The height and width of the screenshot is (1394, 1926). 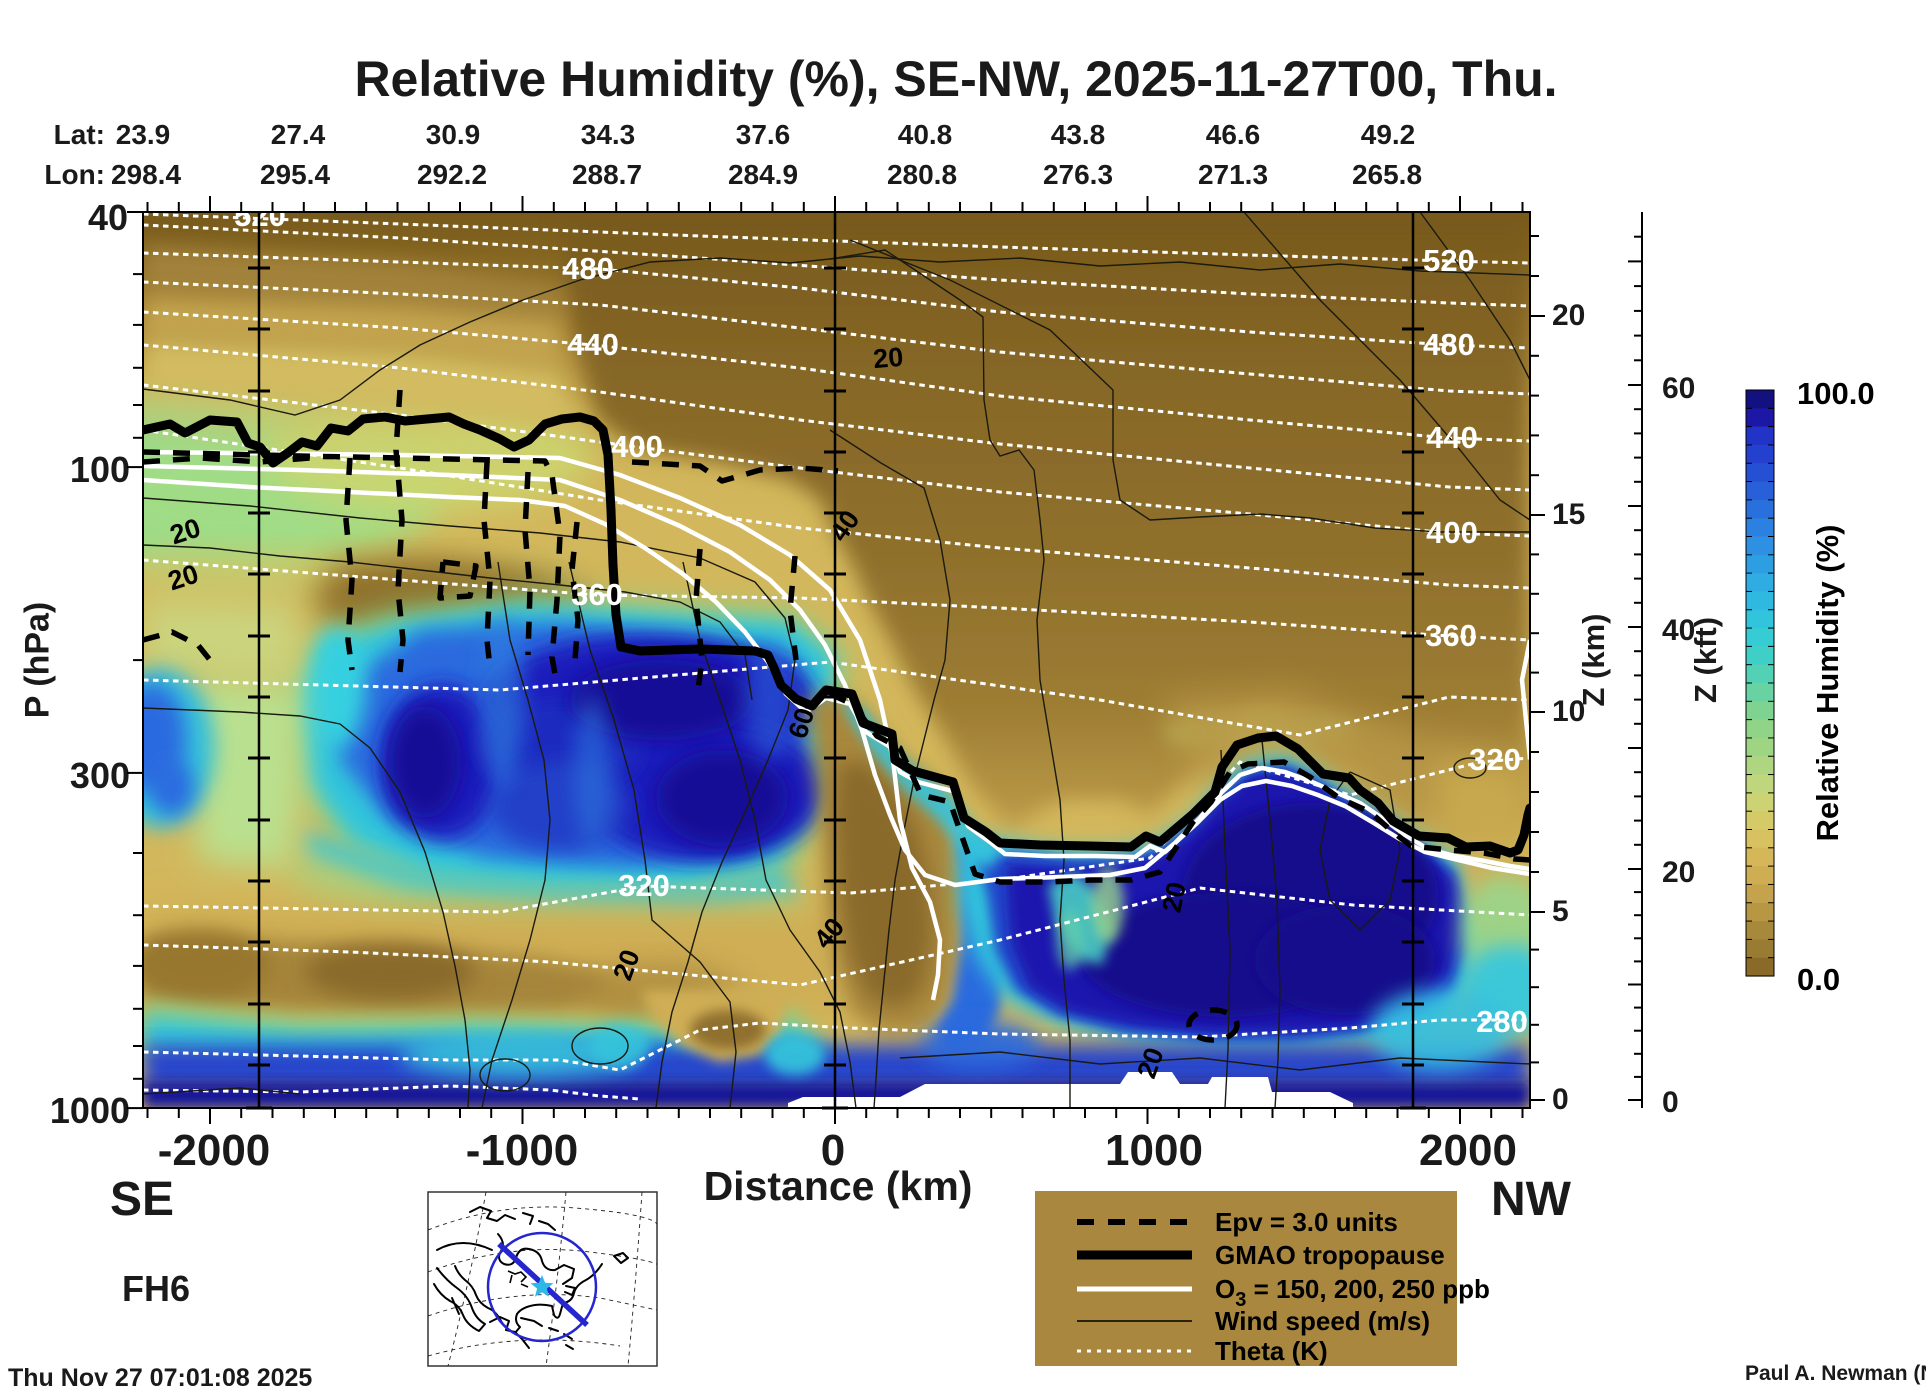 What do you see at coordinates (1322, 1321) in the screenshot?
I see `svg-text: Wind speed (m/s)` at bounding box center [1322, 1321].